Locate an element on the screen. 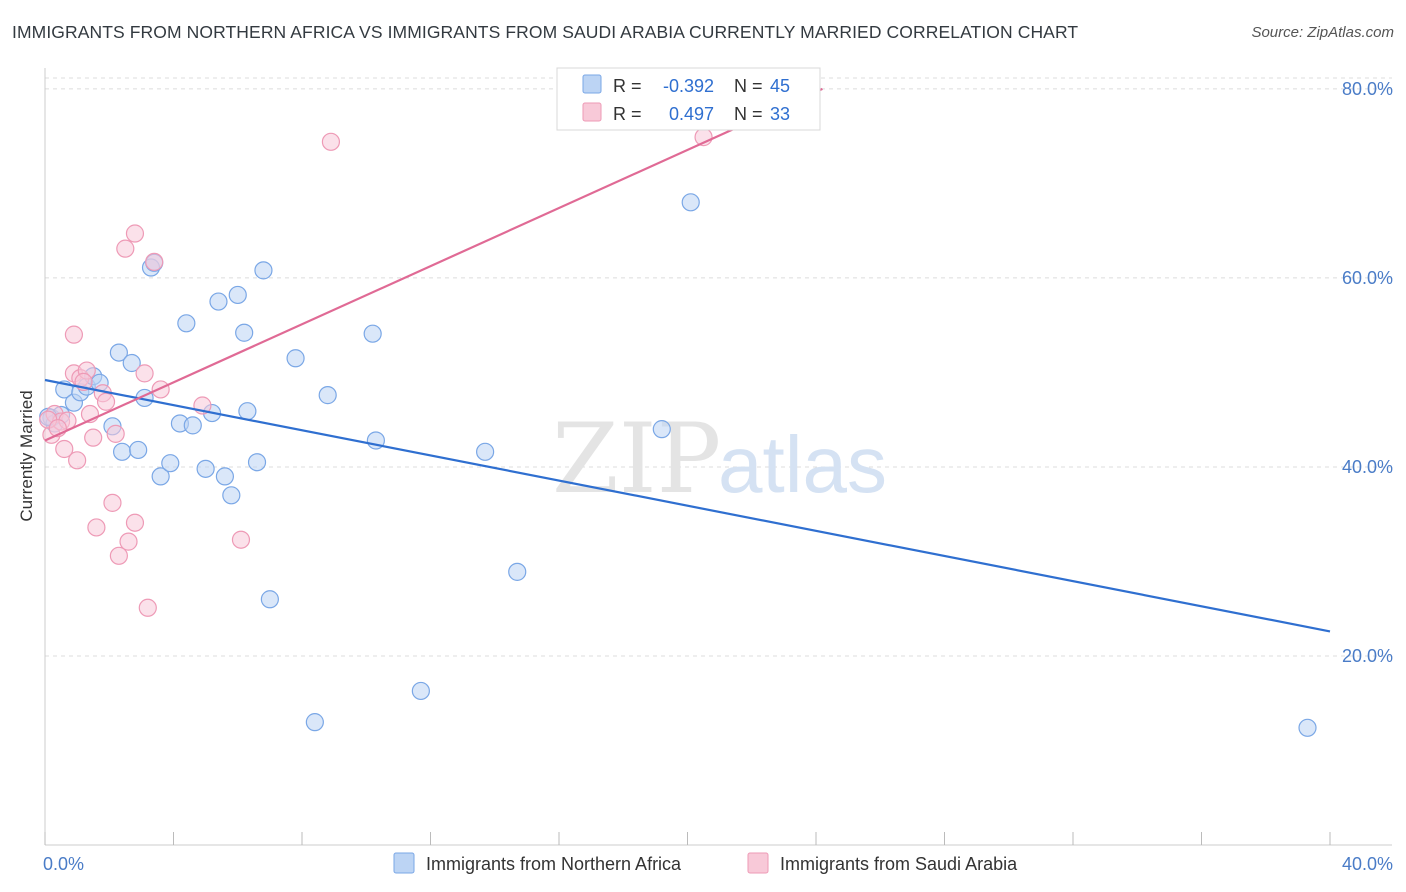 This screenshot has height=892, width=1406. source-label: Source: ZipAtlas.com is located at coordinates (1322, 32).